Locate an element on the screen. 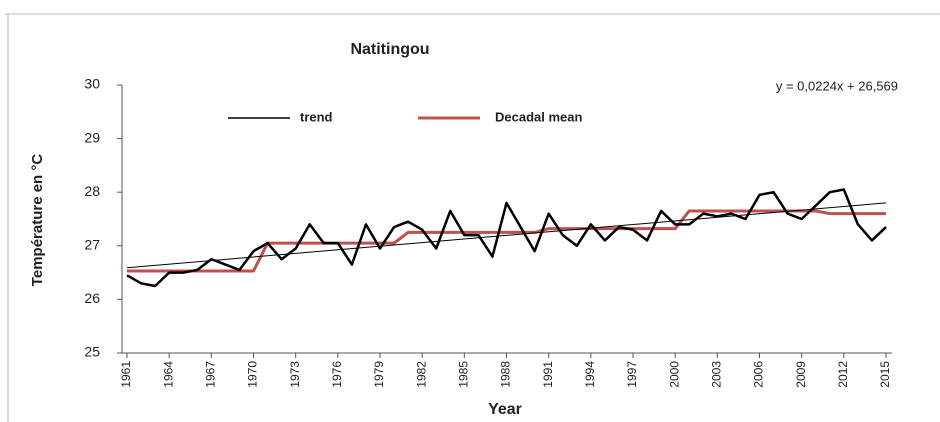  x-tick-label: 2003 is located at coordinates (717, 374).